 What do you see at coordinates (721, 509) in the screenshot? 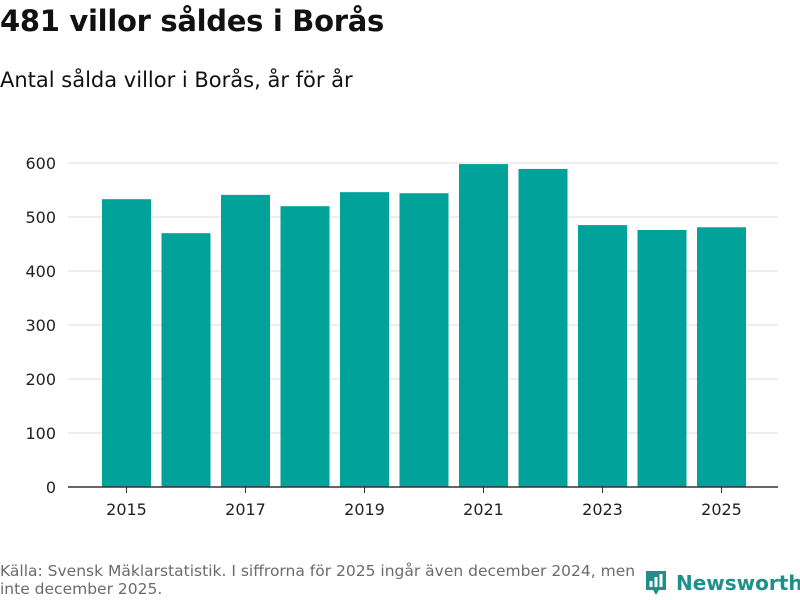
I see `x-tick-label: 2025` at bounding box center [721, 509].